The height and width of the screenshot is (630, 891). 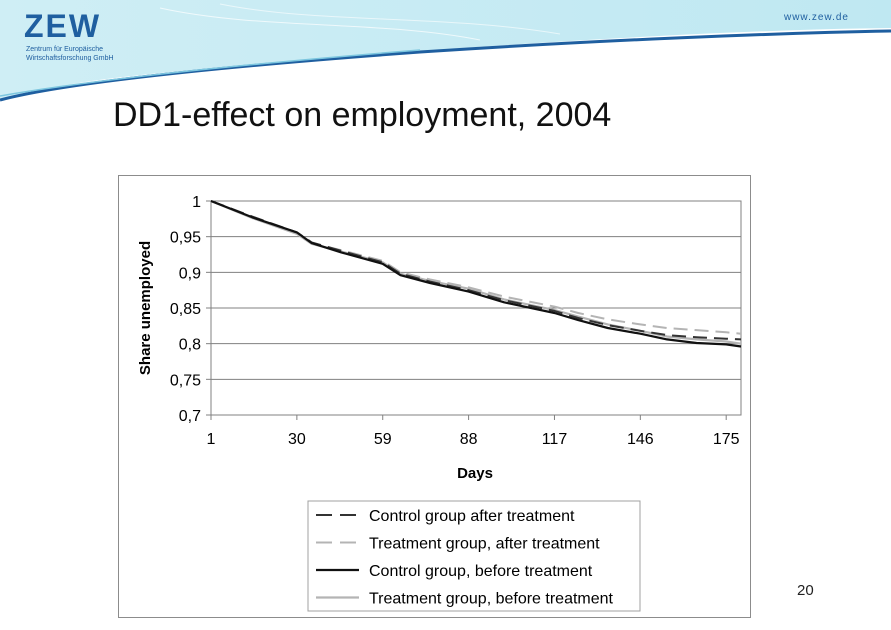 What do you see at coordinates (70, 58) in the screenshot?
I see `logo-subtitle-line2: Wirtschaftsforschung GmbH` at bounding box center [70, 58].